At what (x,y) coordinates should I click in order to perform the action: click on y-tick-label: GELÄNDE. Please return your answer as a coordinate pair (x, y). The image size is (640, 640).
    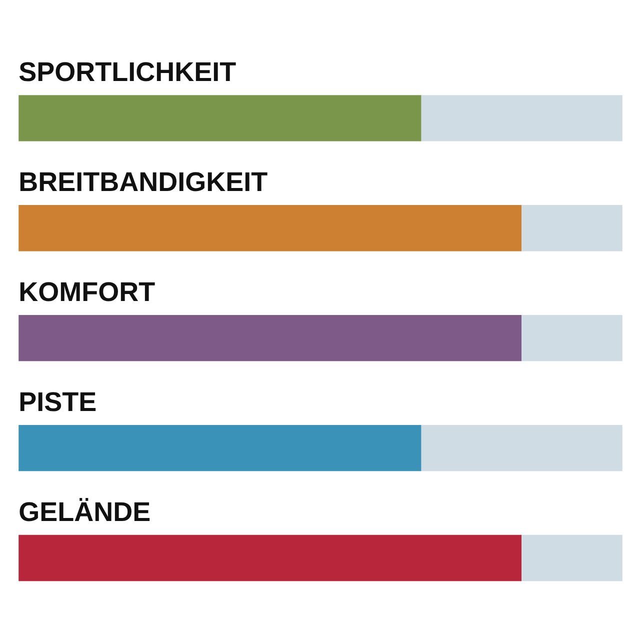
    Looking at the image, I should click on (84, 511).